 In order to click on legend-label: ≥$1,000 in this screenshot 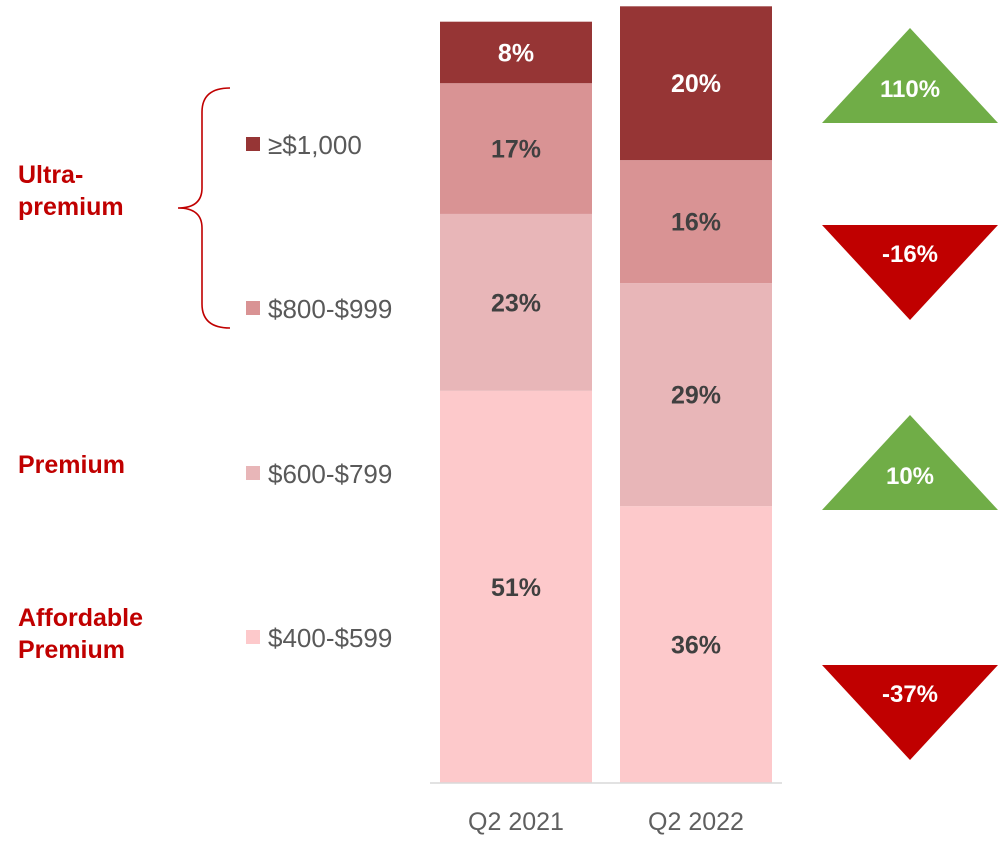, I will do `click(315, 145)`.